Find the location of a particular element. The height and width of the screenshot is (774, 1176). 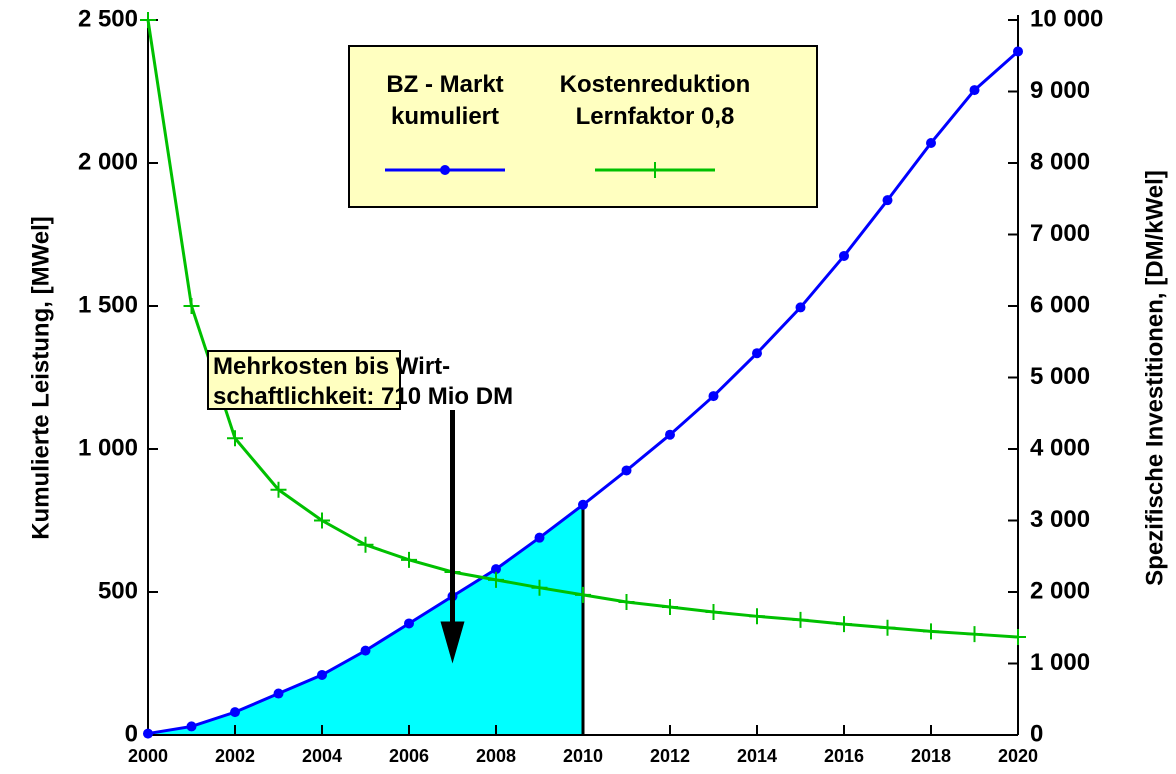

y2-tick-label: 4 000 is located at coordinates (1060, 447).